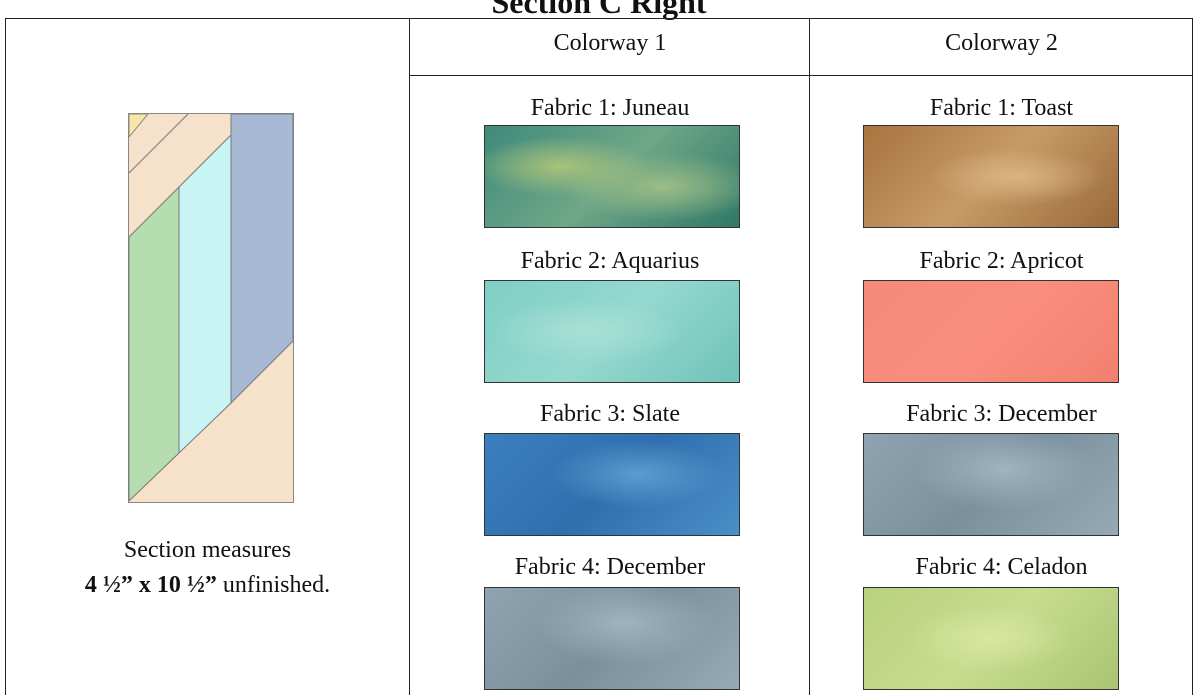  I want to click on fabric-label: Fabric 2: Apricot, so click(1001, 261).